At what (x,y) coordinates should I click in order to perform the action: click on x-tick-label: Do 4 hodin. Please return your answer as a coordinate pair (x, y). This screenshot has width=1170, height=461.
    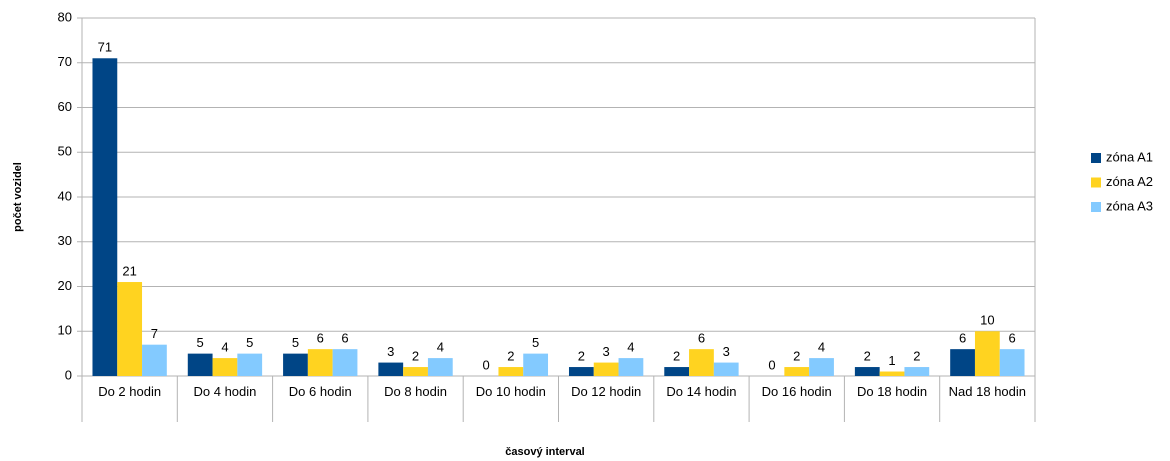
    Looking at the image, I should click on (225, 391).